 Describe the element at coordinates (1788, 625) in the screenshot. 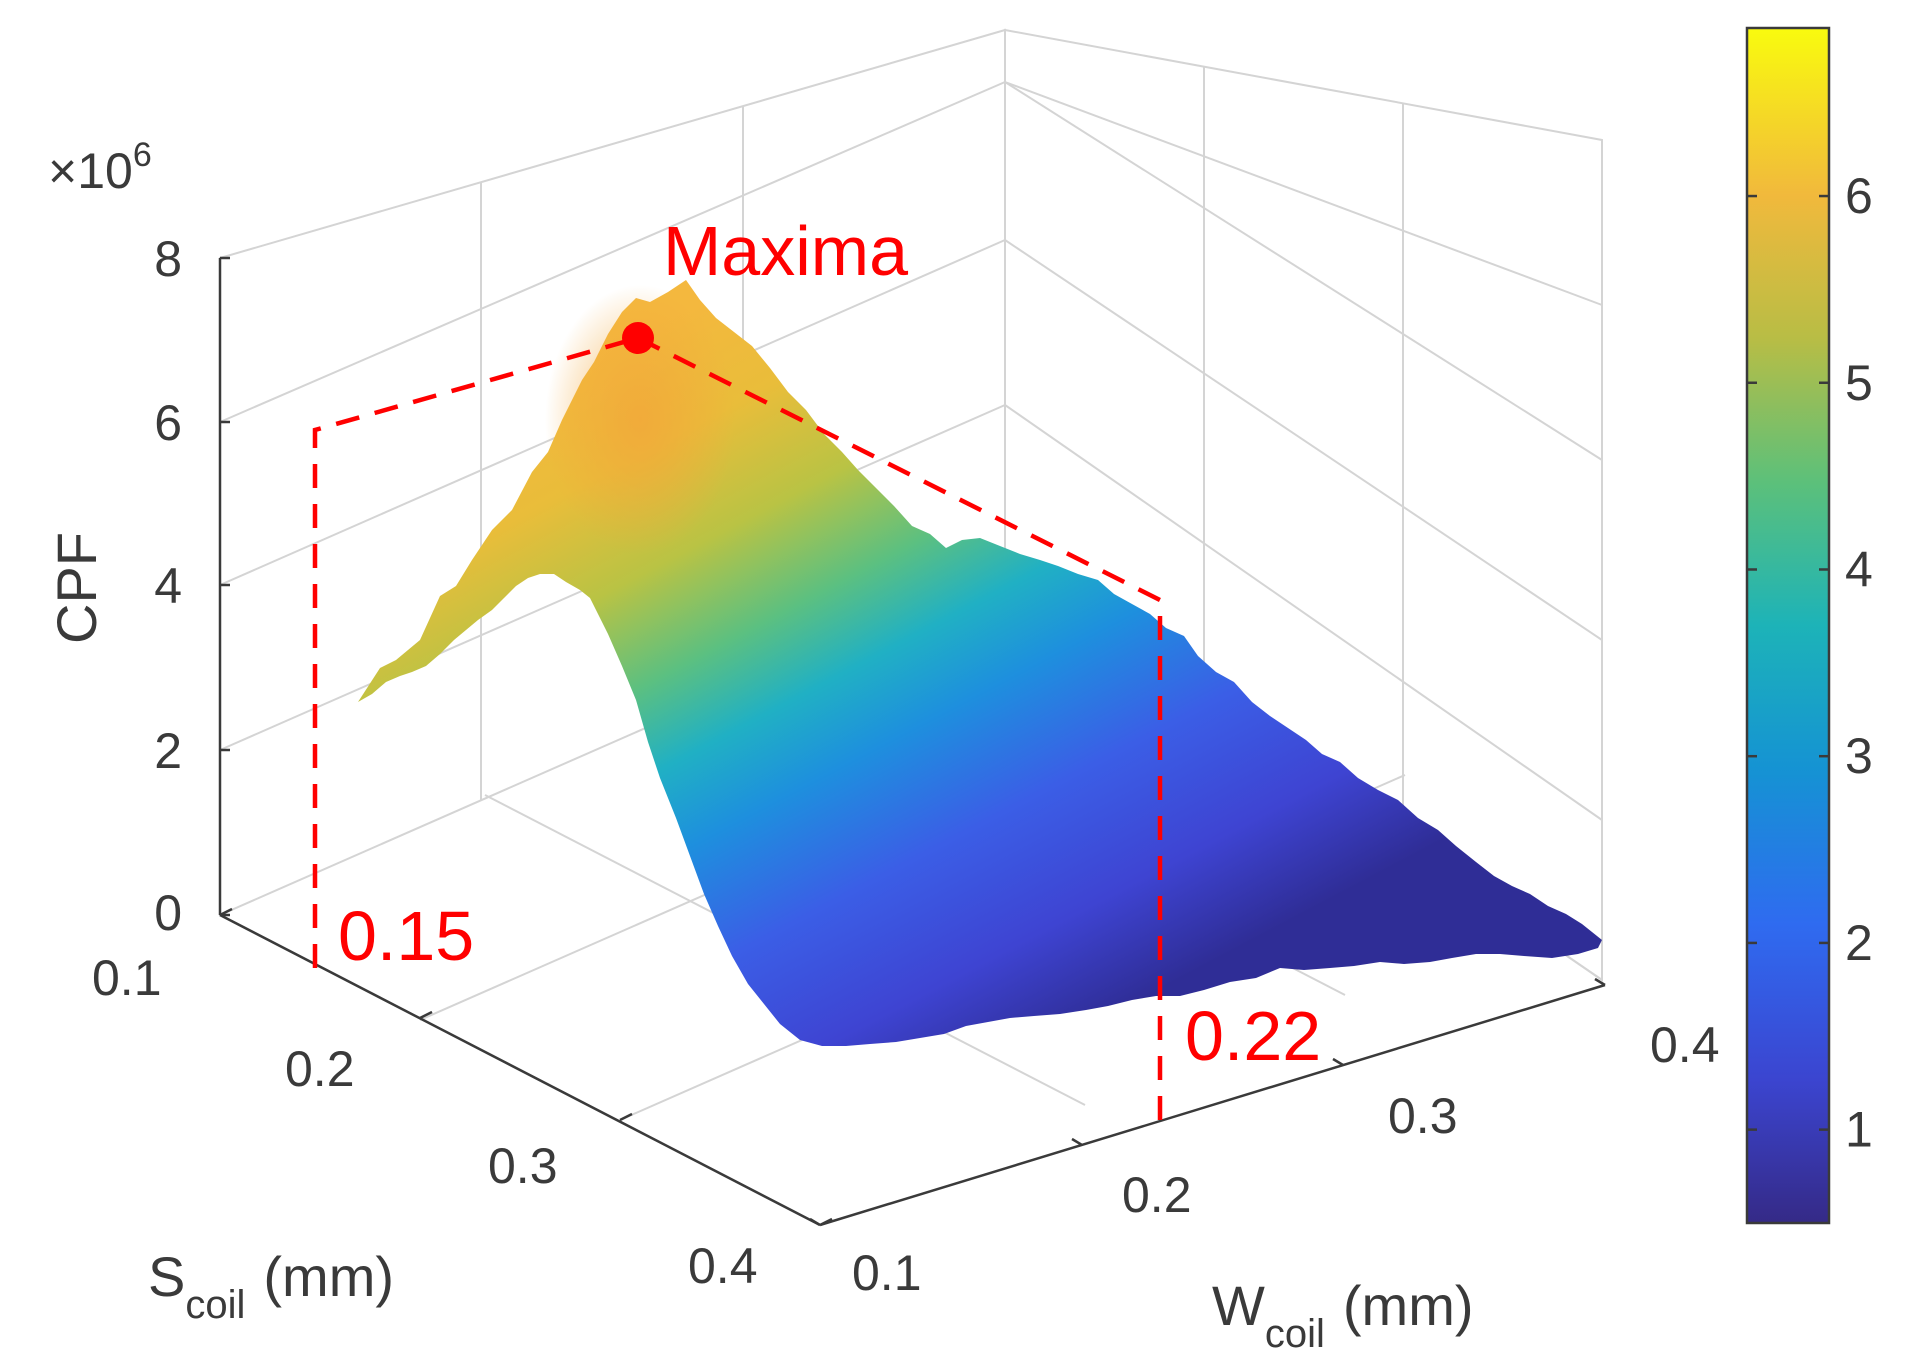

I see `colorbar-gradient` at that location.